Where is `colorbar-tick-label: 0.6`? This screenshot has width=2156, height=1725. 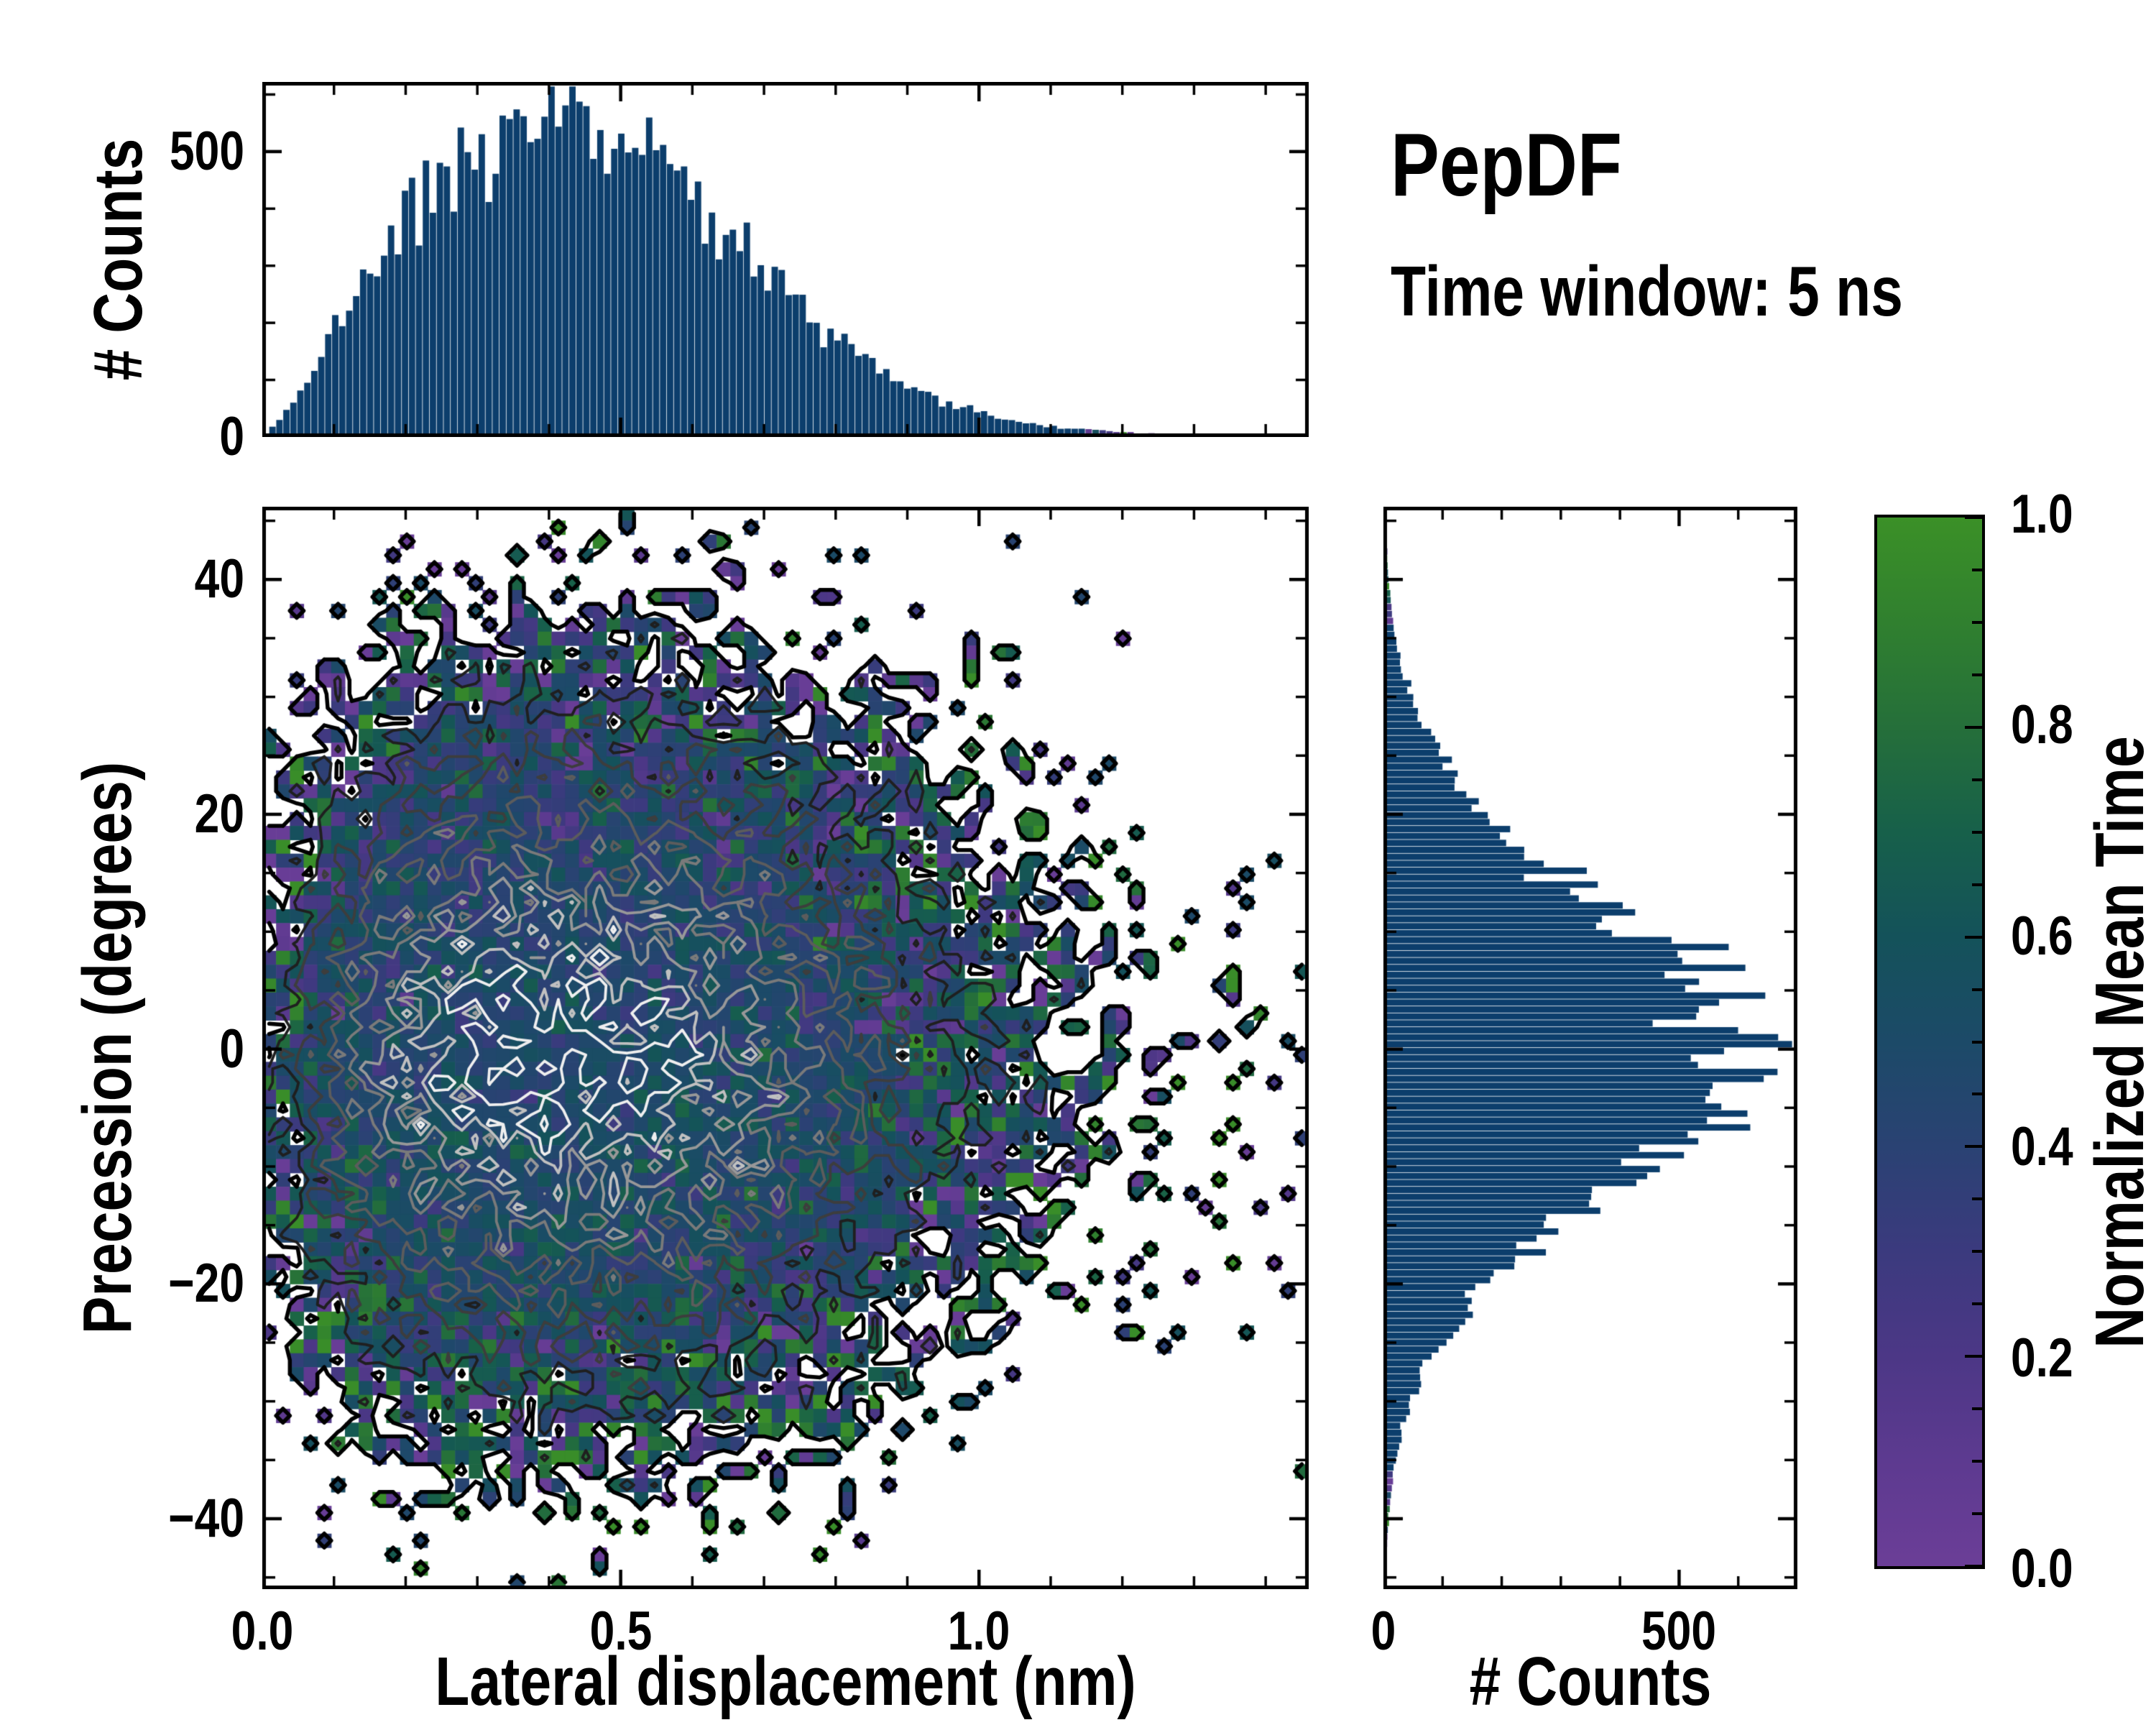 colorbar-tick-label: 0.6 is located at coordinates (2042, 936).